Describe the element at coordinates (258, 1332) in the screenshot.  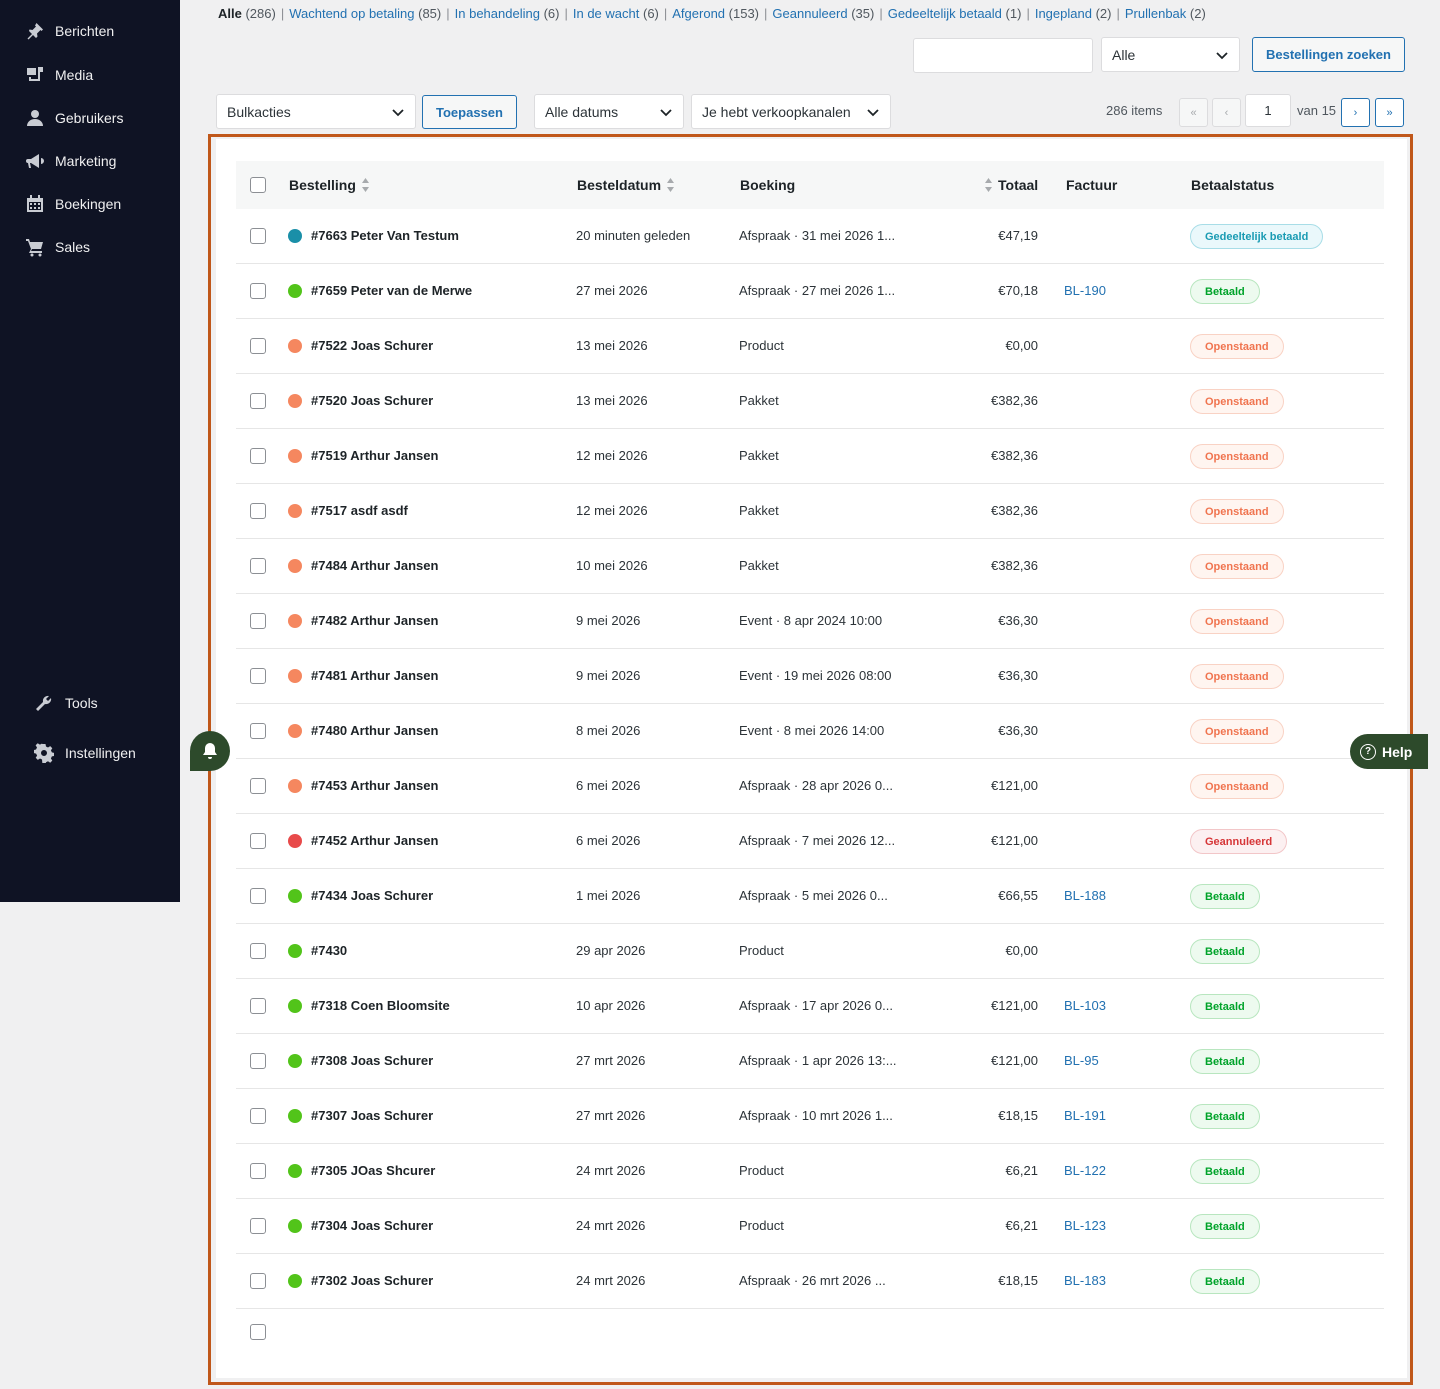
I see `select-all-checkbox-footer` at that location.